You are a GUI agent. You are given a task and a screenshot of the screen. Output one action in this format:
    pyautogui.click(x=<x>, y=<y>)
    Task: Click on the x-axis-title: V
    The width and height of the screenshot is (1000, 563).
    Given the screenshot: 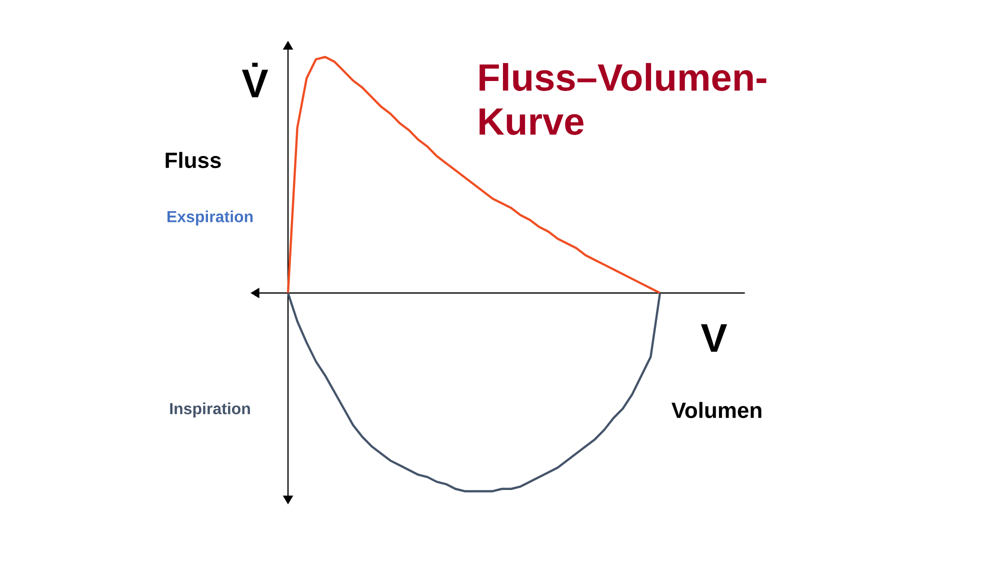 What is the action you would take?
    pyautogui.click(x=714, y=338)
    